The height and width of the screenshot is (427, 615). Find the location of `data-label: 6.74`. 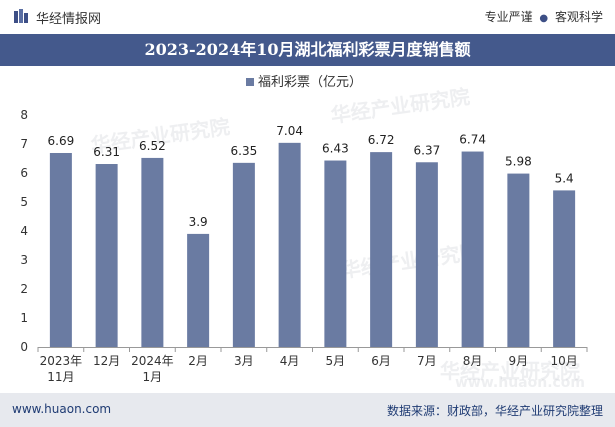

data-label: 6.74 is located at coordinates (472, 140).